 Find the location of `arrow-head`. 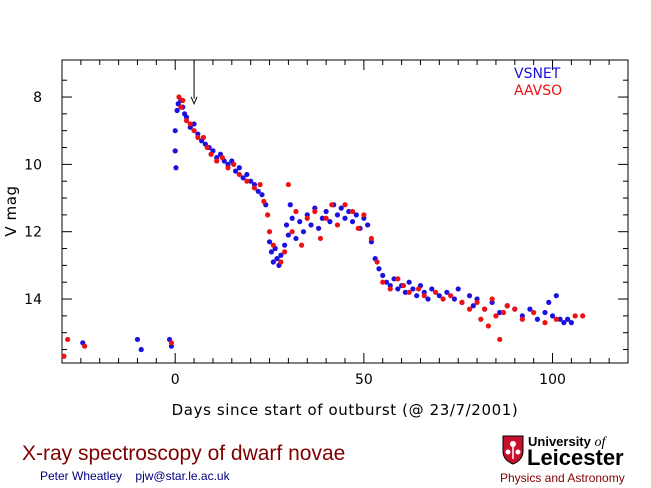

arrow-head is located at coordinates (194, 101).